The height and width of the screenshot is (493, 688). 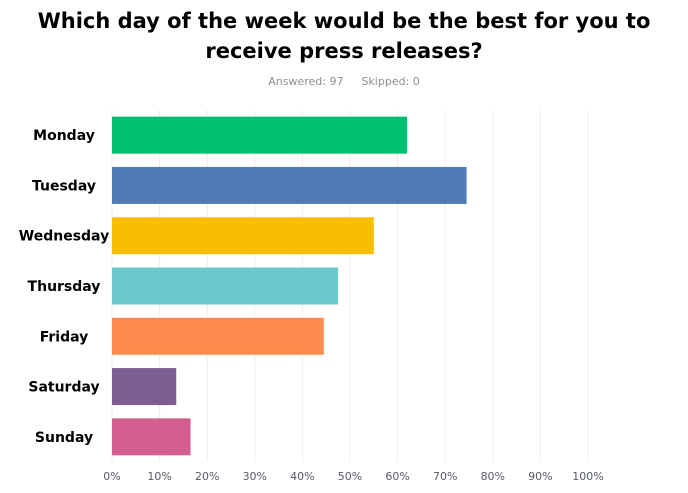 I want to click on bar-monday, so click(x=260, y=135).